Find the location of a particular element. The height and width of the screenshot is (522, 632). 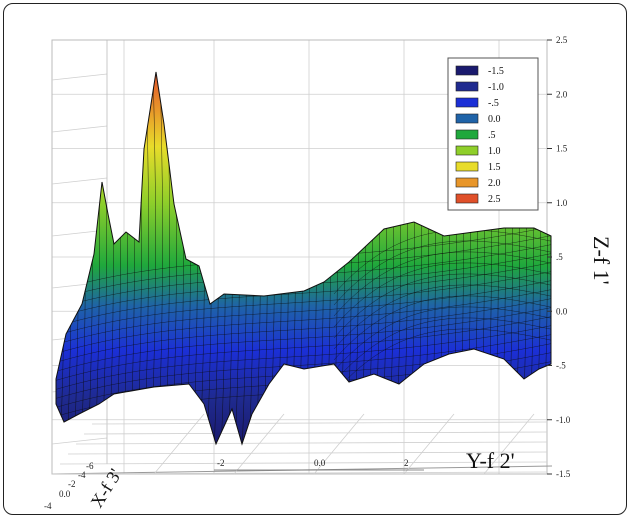

legend-label: 1.0 is located at coordinates (494, 151).